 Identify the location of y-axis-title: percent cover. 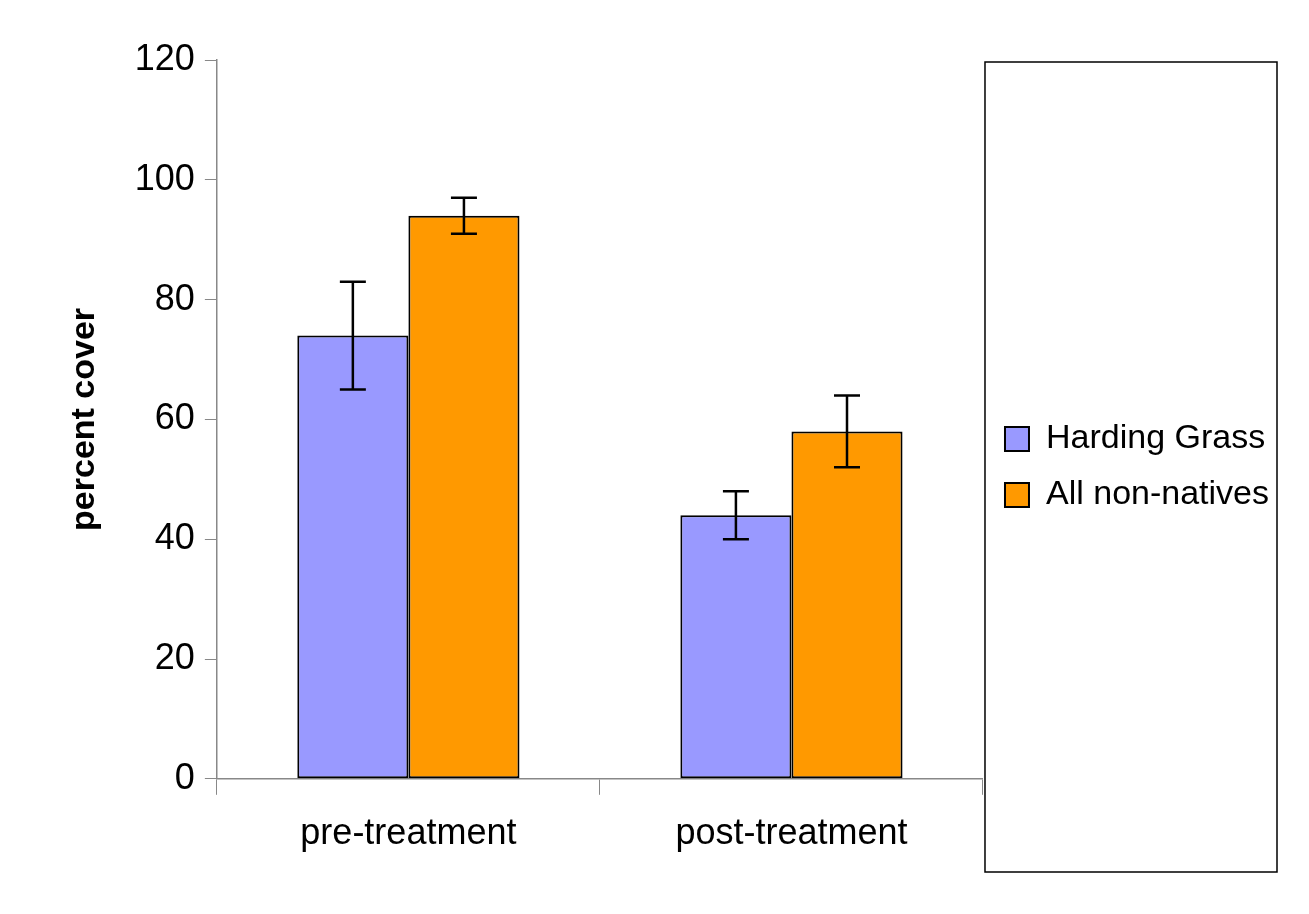
(81, 419).